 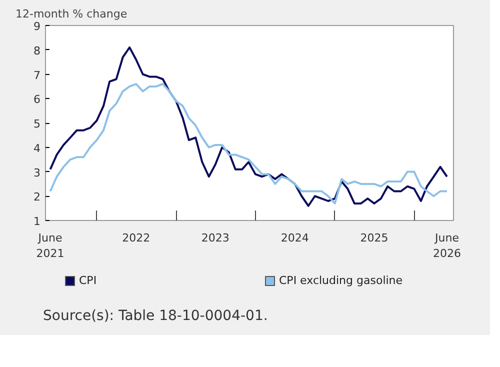 I want to click on y-tick-label: 9, so click(x=37, y=26).